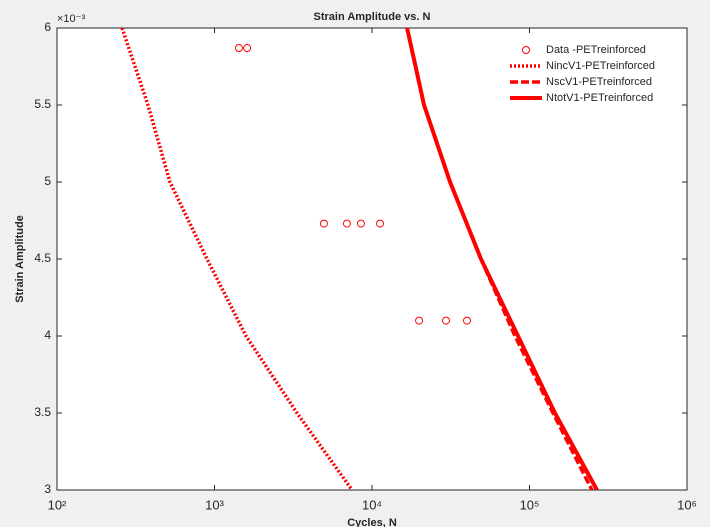 This screenshot has height=527, width=710. I want to click on x-tick-label: 10³, so click(214, 504).